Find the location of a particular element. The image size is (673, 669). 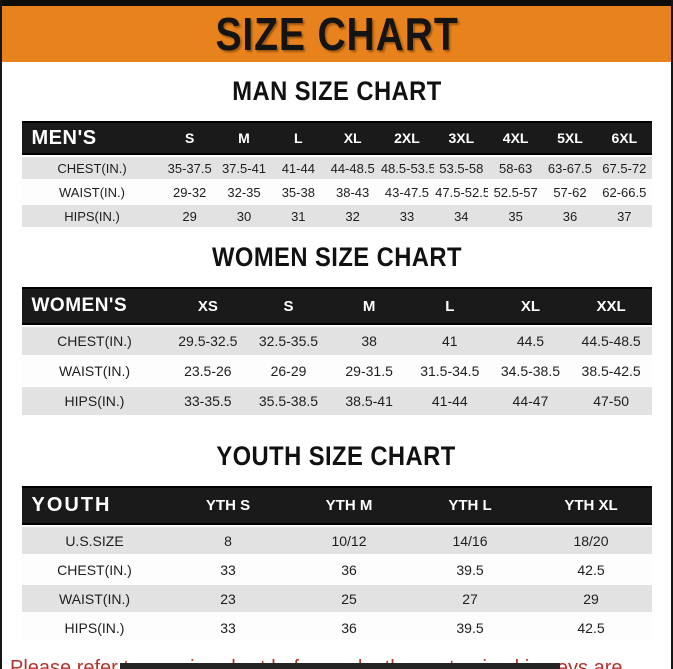

table-header-row: YOUTH YTH S YTH M YTH L YTH XL is located at coordinates (336, 505).